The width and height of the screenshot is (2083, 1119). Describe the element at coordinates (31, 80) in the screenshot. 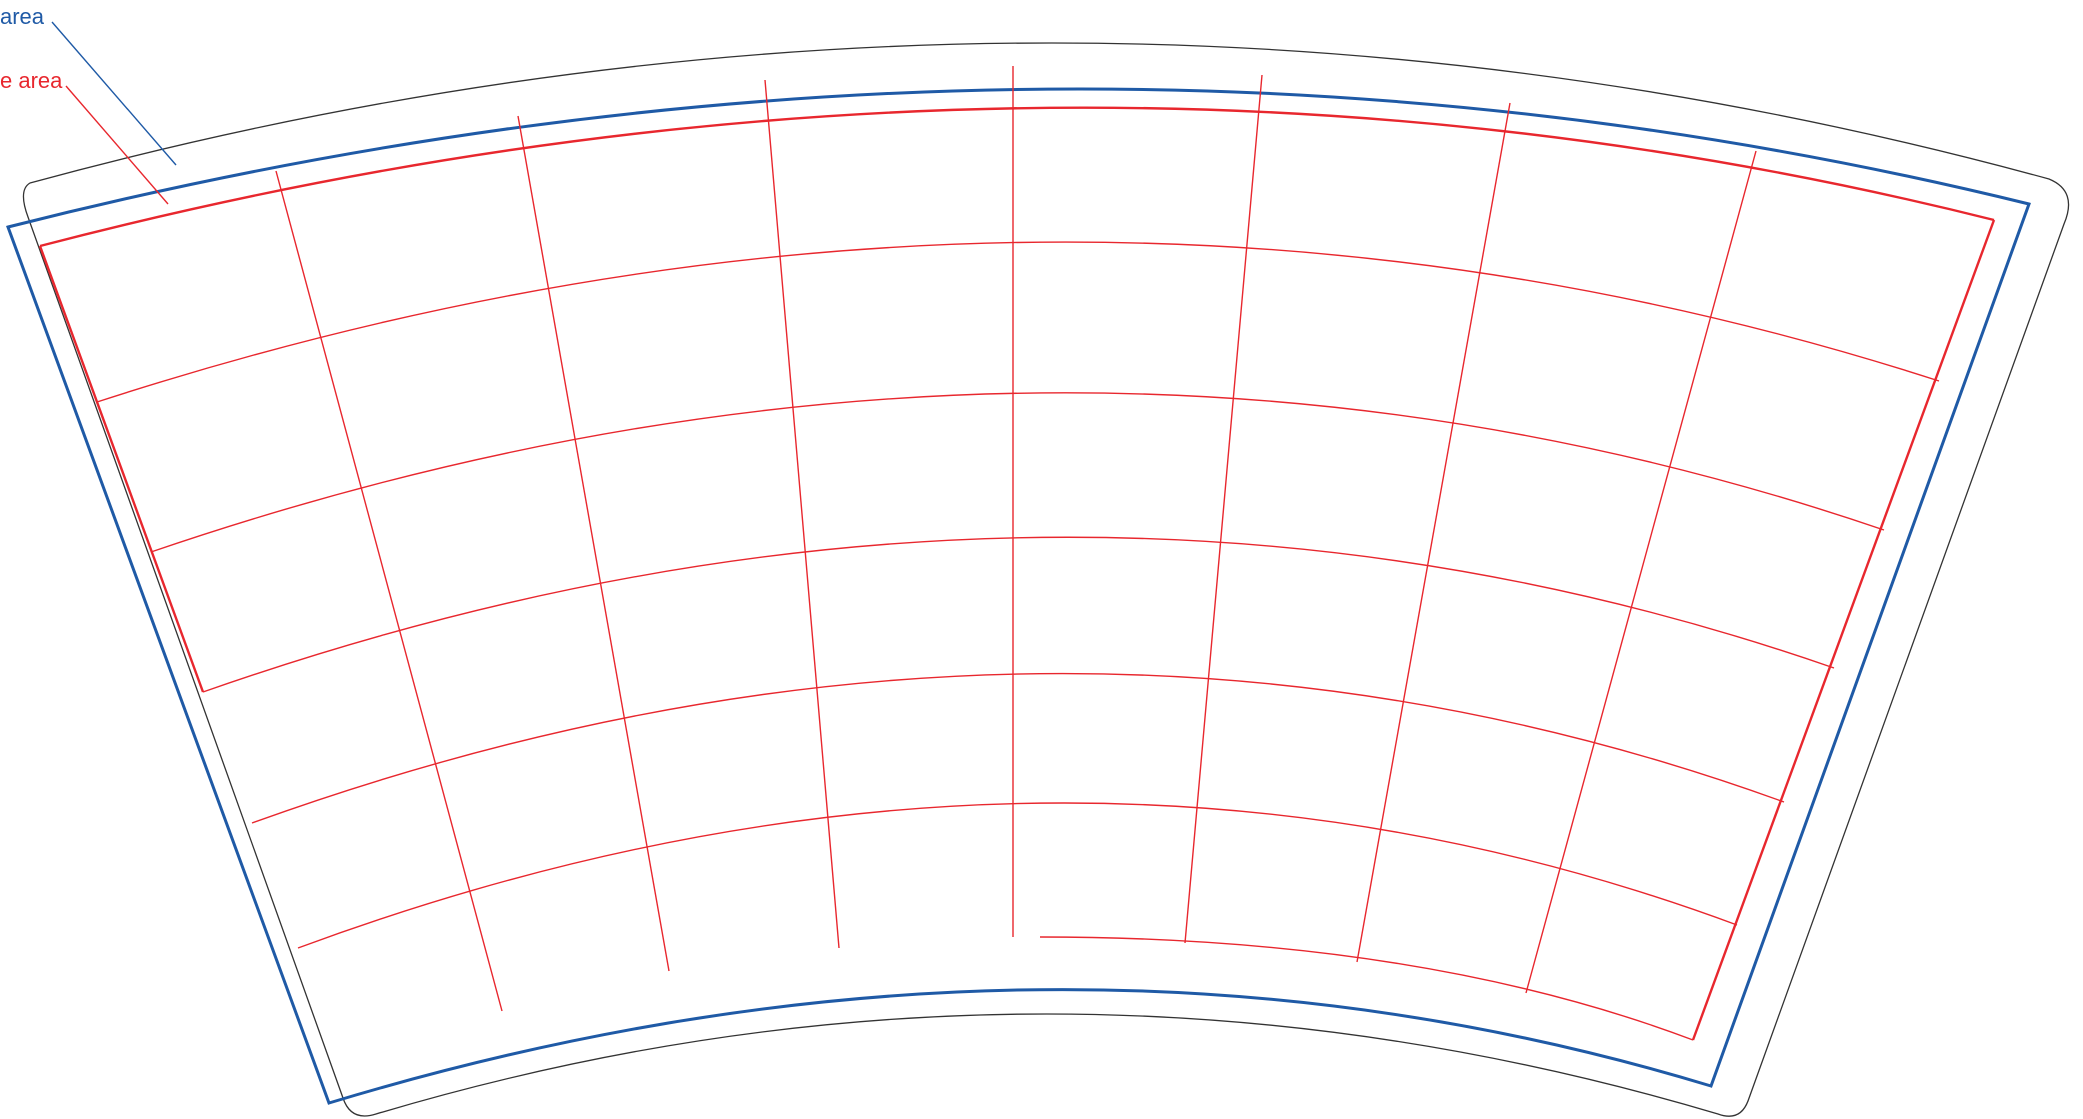

I see `safe-area-label: e area` at that location.